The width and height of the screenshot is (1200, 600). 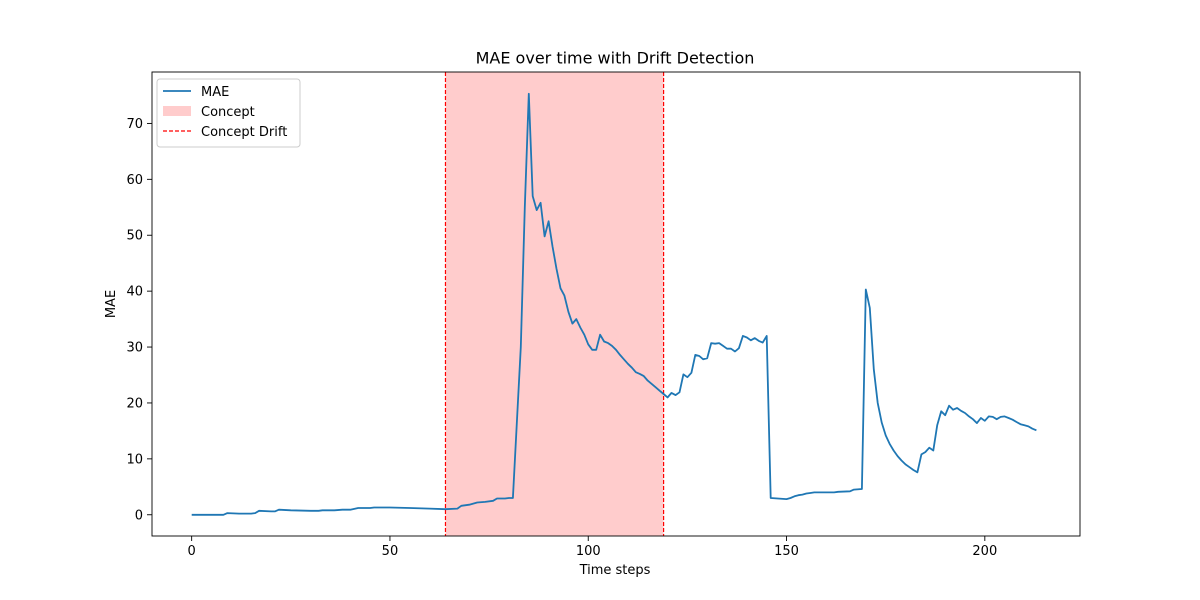 I want to click on x-axis: 0 50 100 150 200, so click(x=592, y=547).